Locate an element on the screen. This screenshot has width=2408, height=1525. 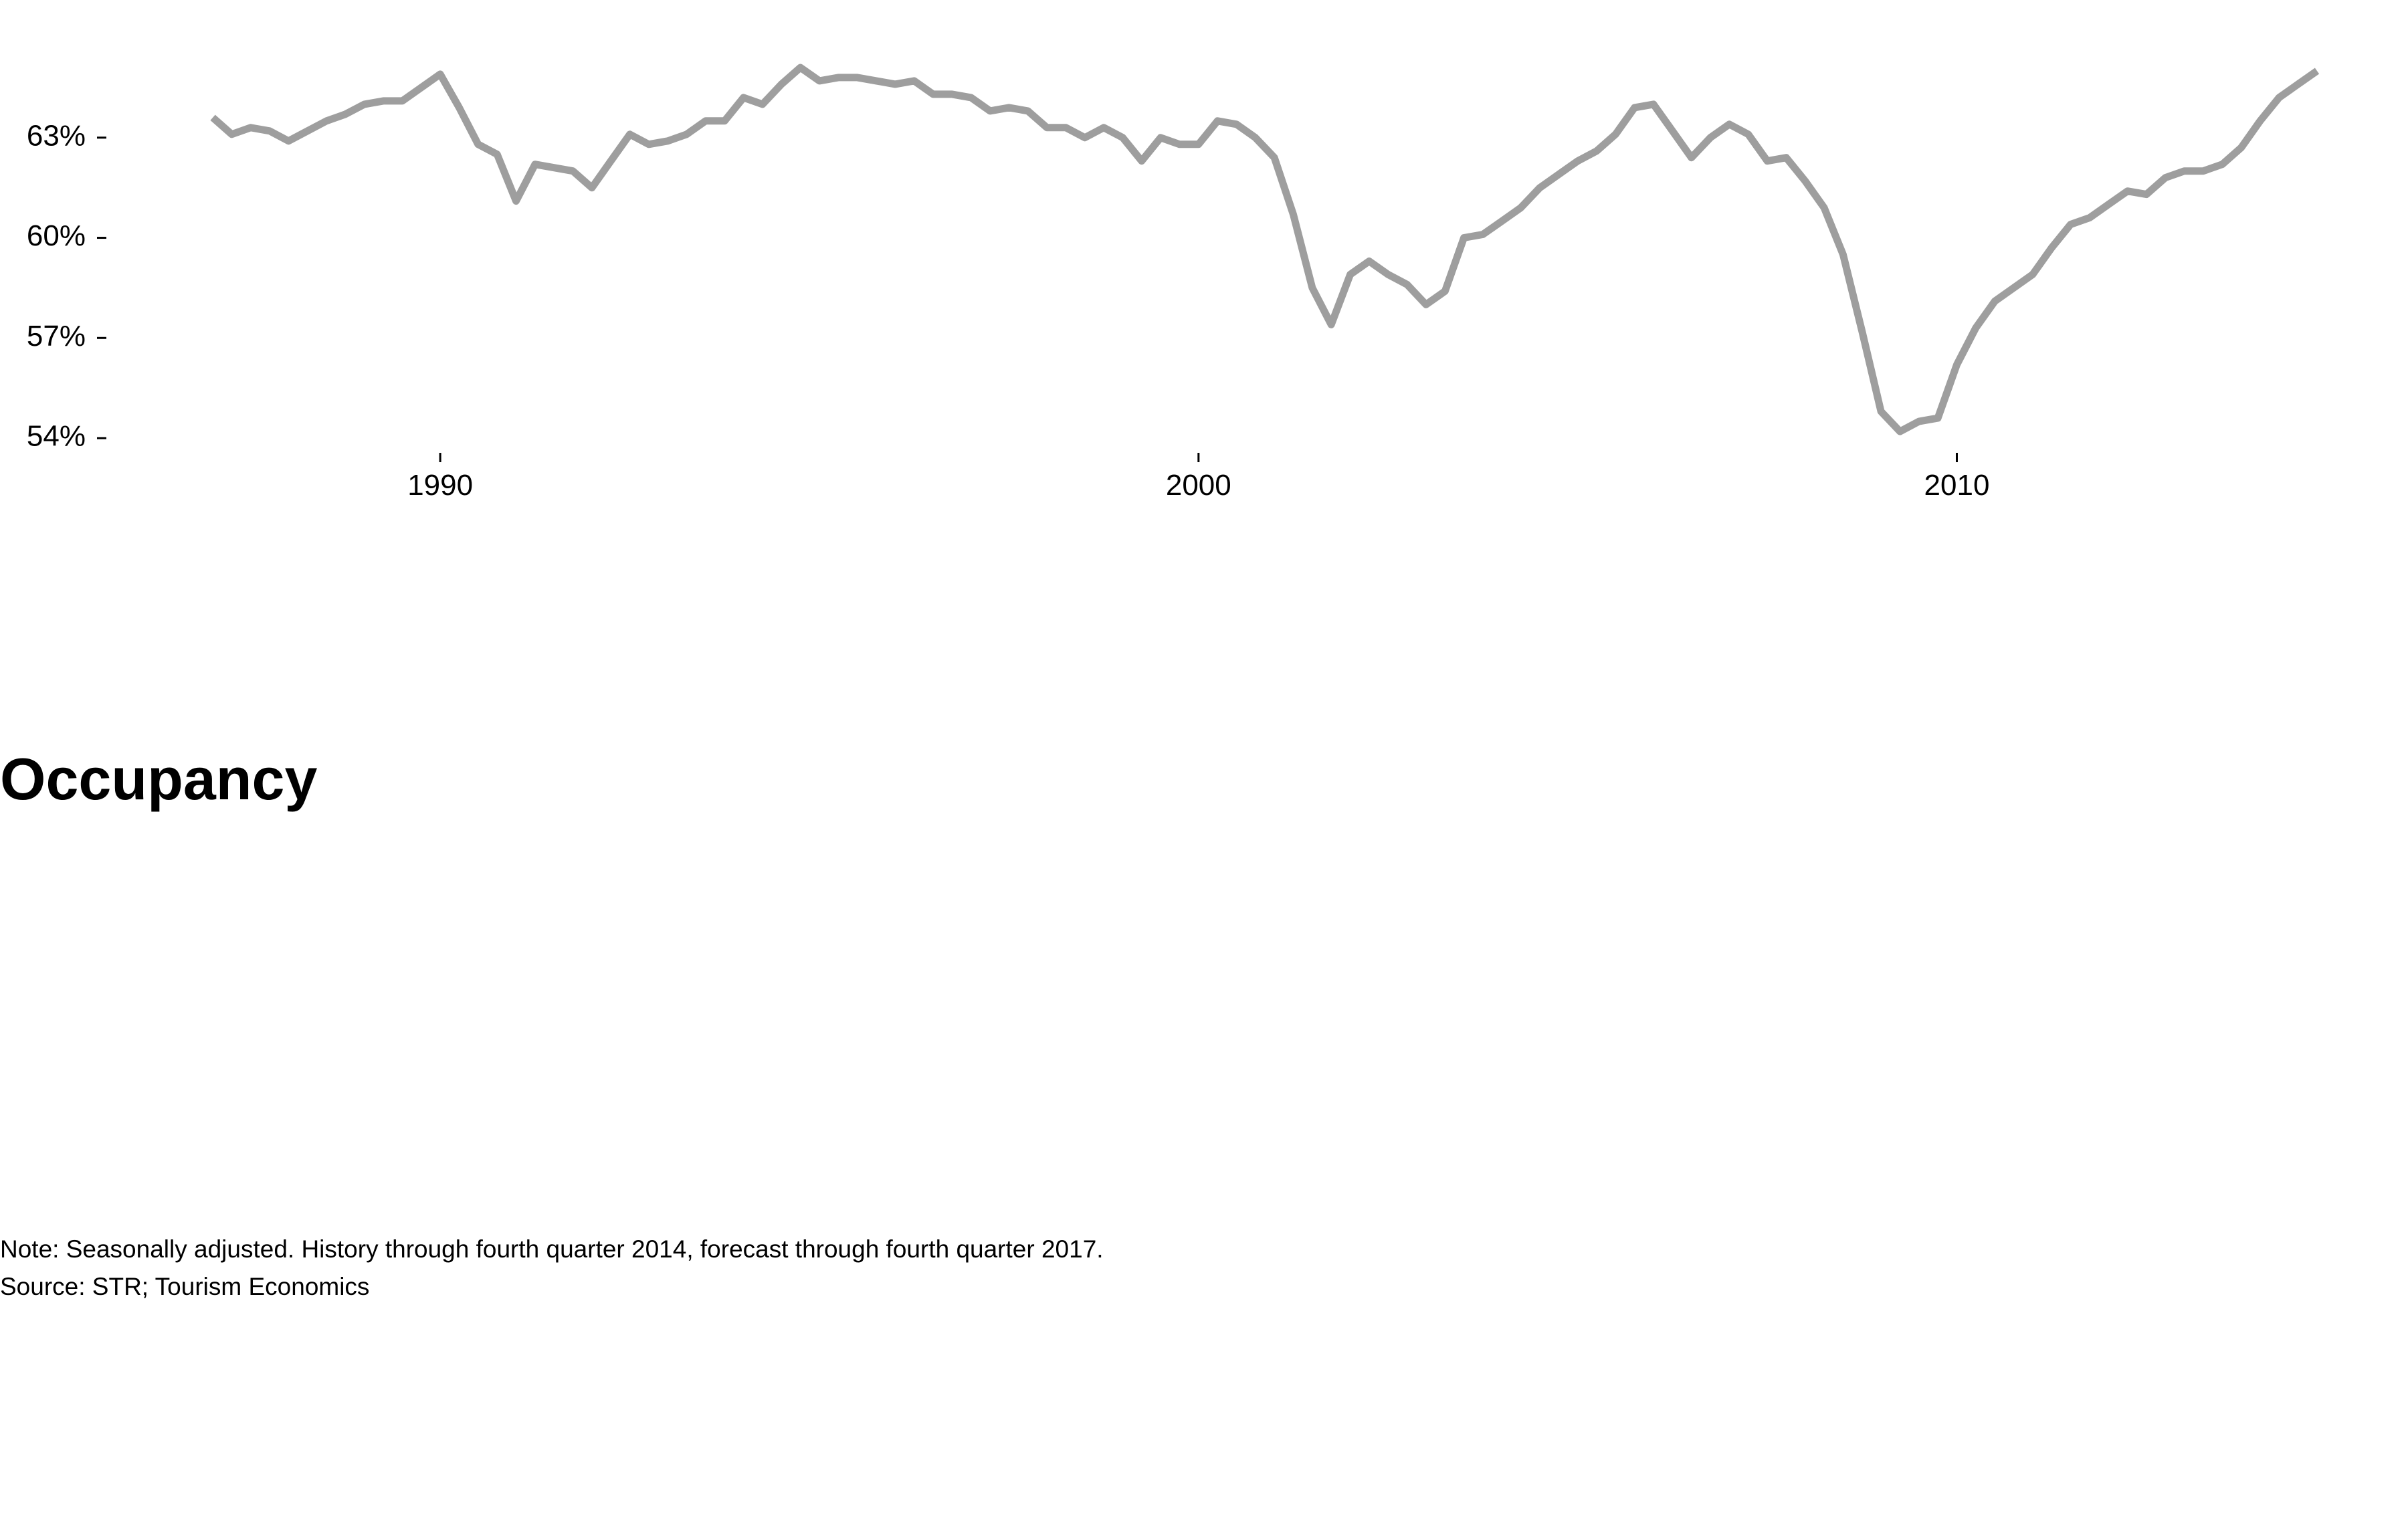
y-tick-label: 60% is located at coordinates (56, 235).